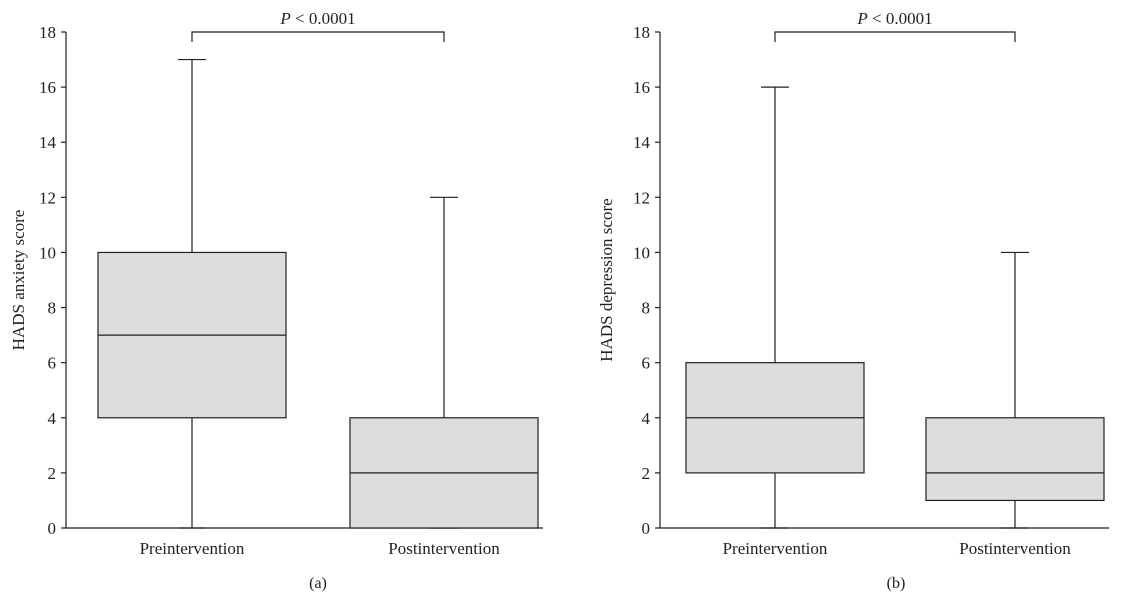 The height and width of the screenshot is (597, 1129). What do you see at coordinates (606, 279) in the screenshot?
I see `y-axis-label: HADS depression score` at bounding box center [606, 279].